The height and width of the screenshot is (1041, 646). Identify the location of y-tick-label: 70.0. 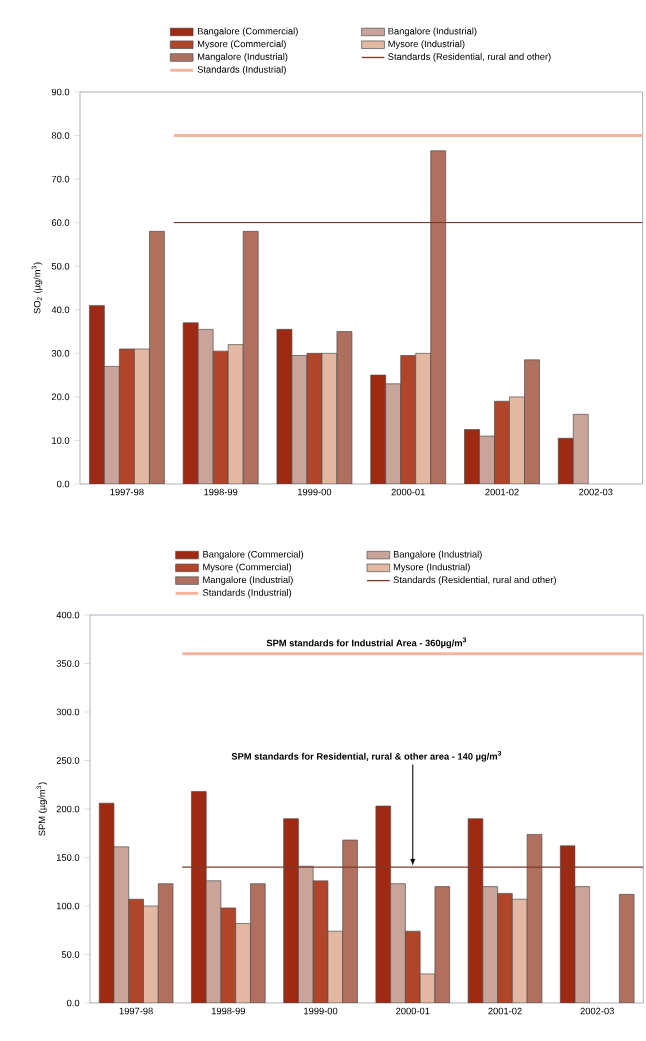
(60, 179).